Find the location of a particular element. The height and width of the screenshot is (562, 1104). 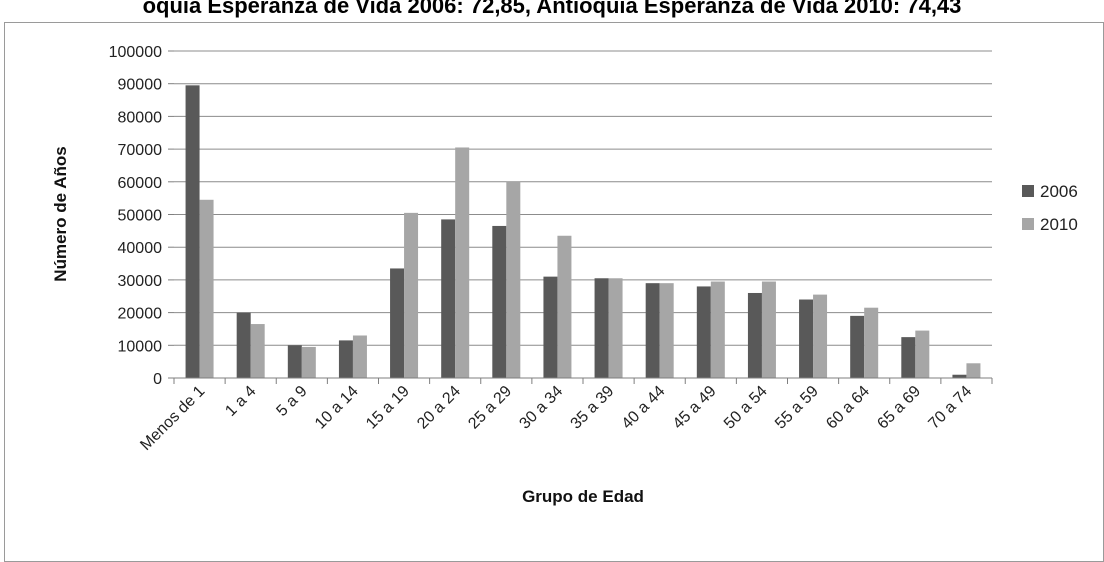

y-tick-label: 0 is located at coordinates (157, 379).